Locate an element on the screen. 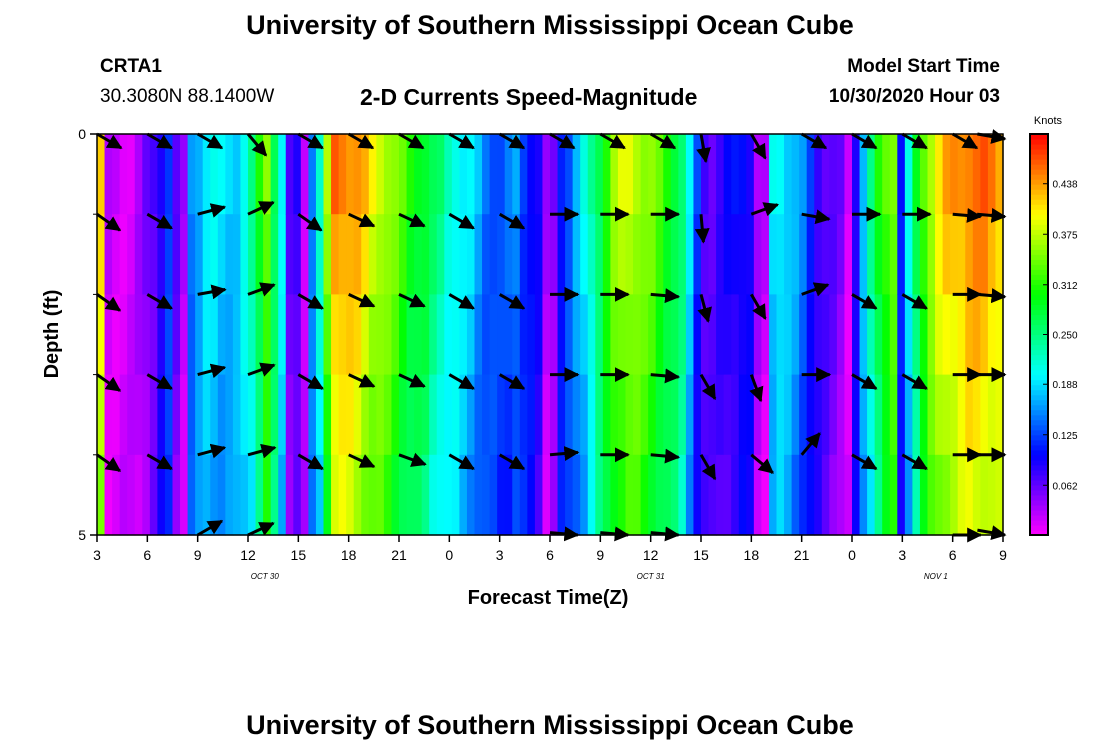  model-start-label: Model Start Time is located at coordinates (923, 66).